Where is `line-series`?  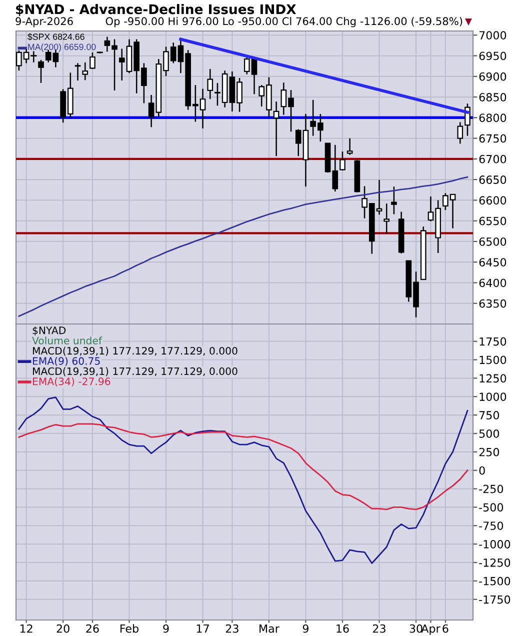 line-series is located at coordinates (243, 466).